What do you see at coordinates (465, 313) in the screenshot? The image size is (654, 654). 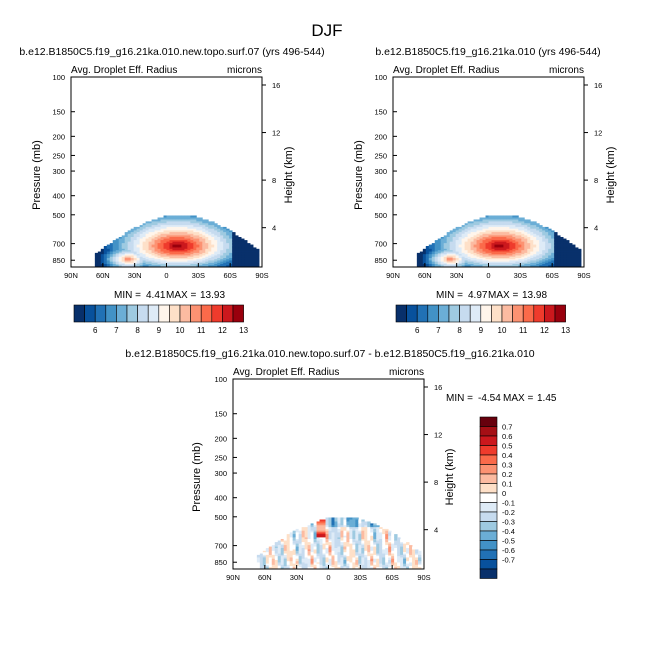 I see `colorbar2-swatch` at bounding box center [465, 313].